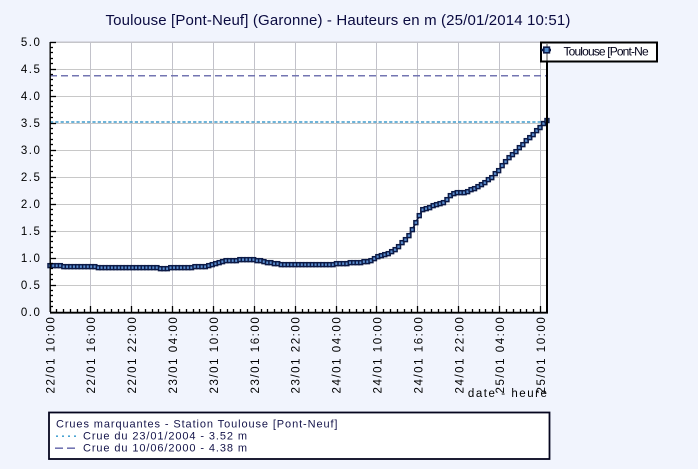 The width and height of the screenshot is (698, 469). I want to click on svg-text: 23/01 22:00, so click(297, 355).